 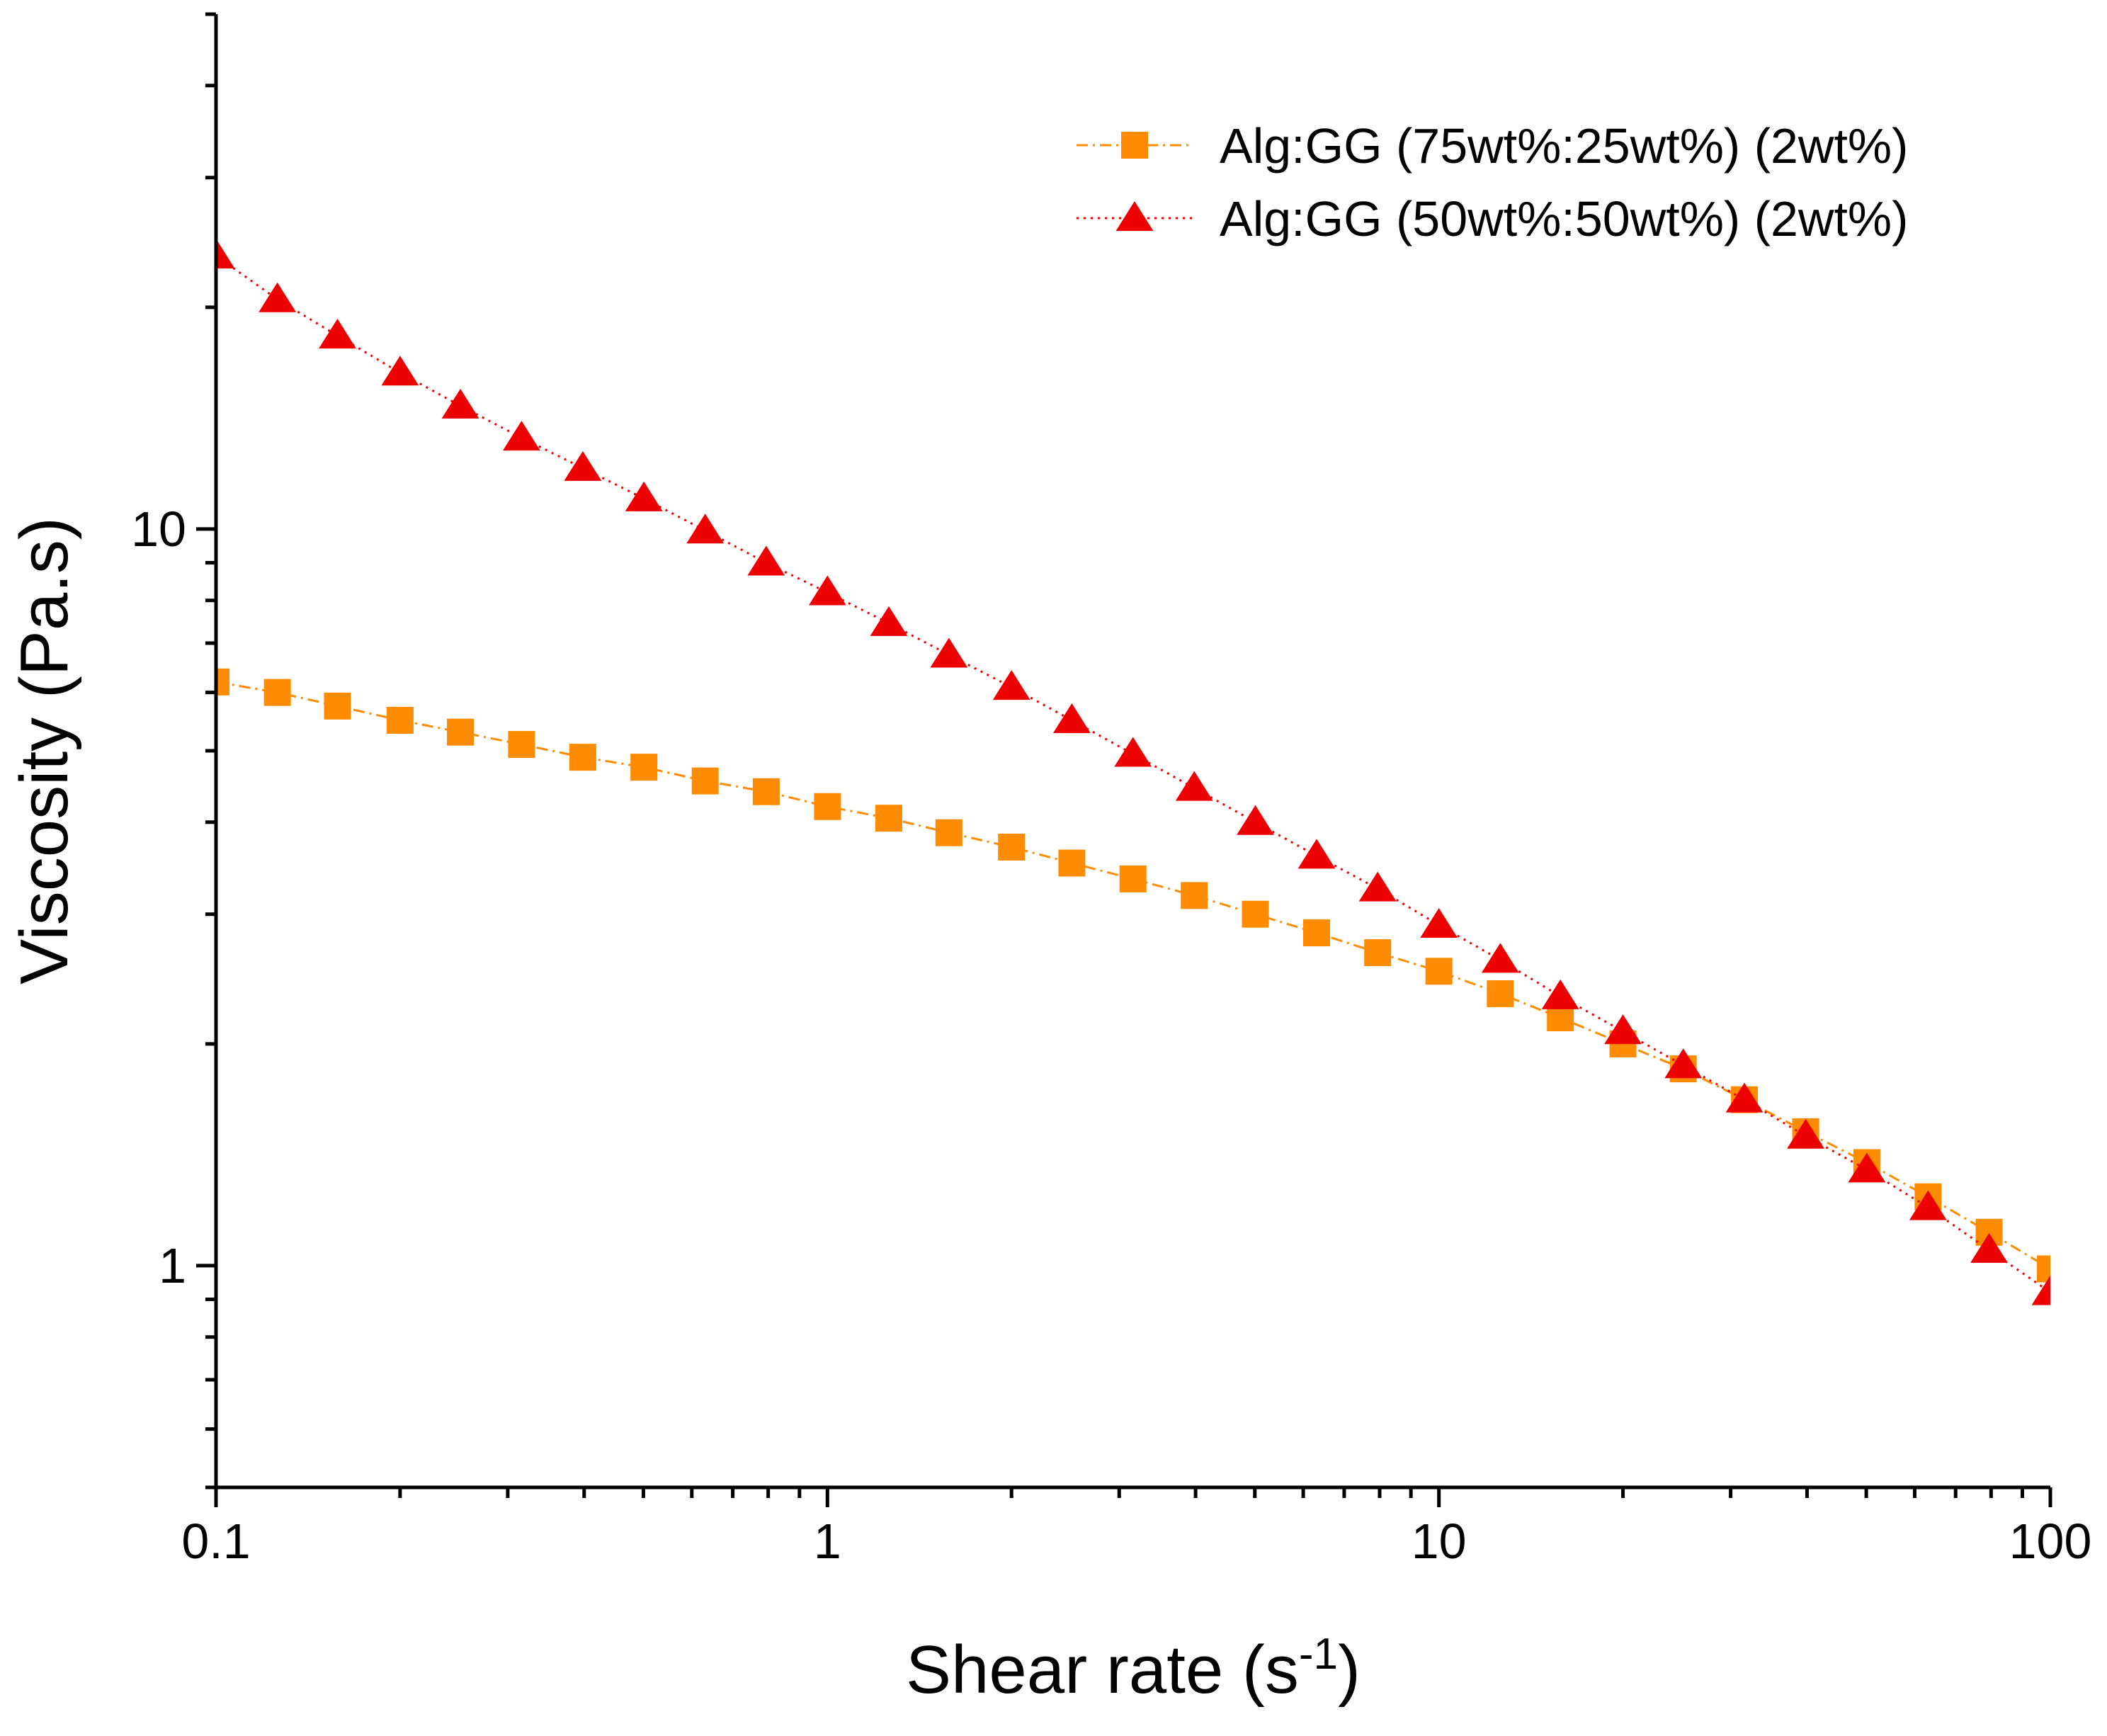 I want to click on x-tick-label: 1, so click(x=827, y=1542).